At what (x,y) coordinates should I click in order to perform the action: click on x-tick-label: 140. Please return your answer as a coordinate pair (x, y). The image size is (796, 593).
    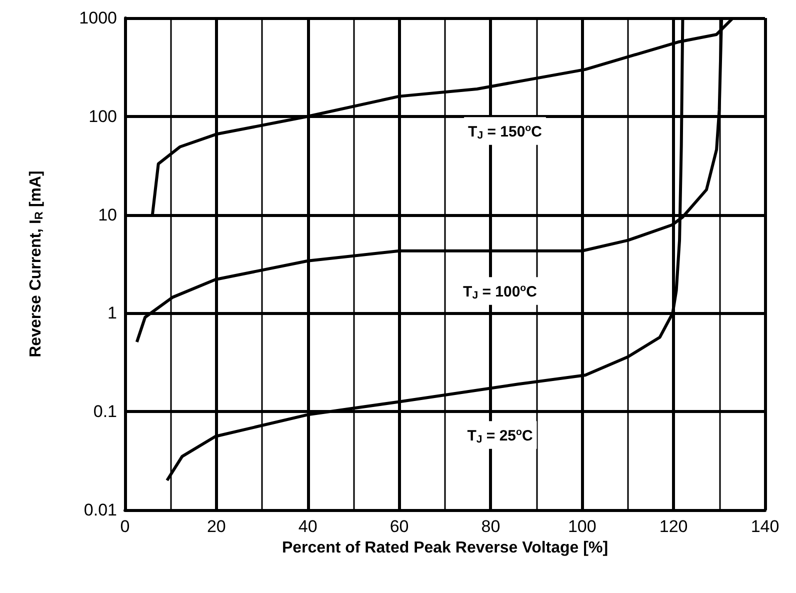
    Looking at the image, I should click on (765, 526).